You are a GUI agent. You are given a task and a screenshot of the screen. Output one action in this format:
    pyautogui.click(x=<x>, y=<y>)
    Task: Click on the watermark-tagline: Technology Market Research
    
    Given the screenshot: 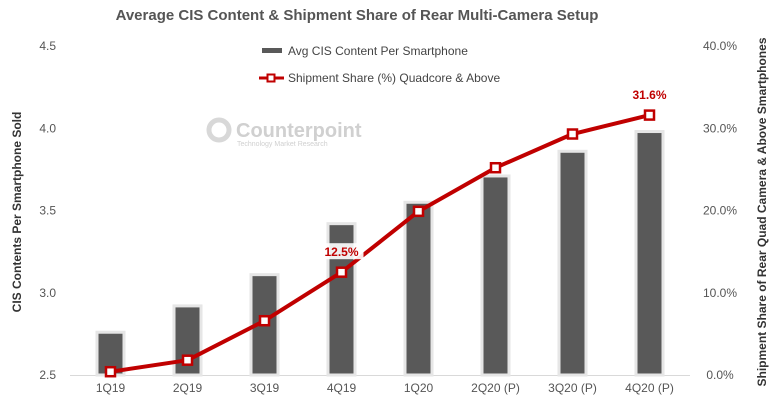 What is the action you would take?
    pyautogui.click(x=282, y=144)
    